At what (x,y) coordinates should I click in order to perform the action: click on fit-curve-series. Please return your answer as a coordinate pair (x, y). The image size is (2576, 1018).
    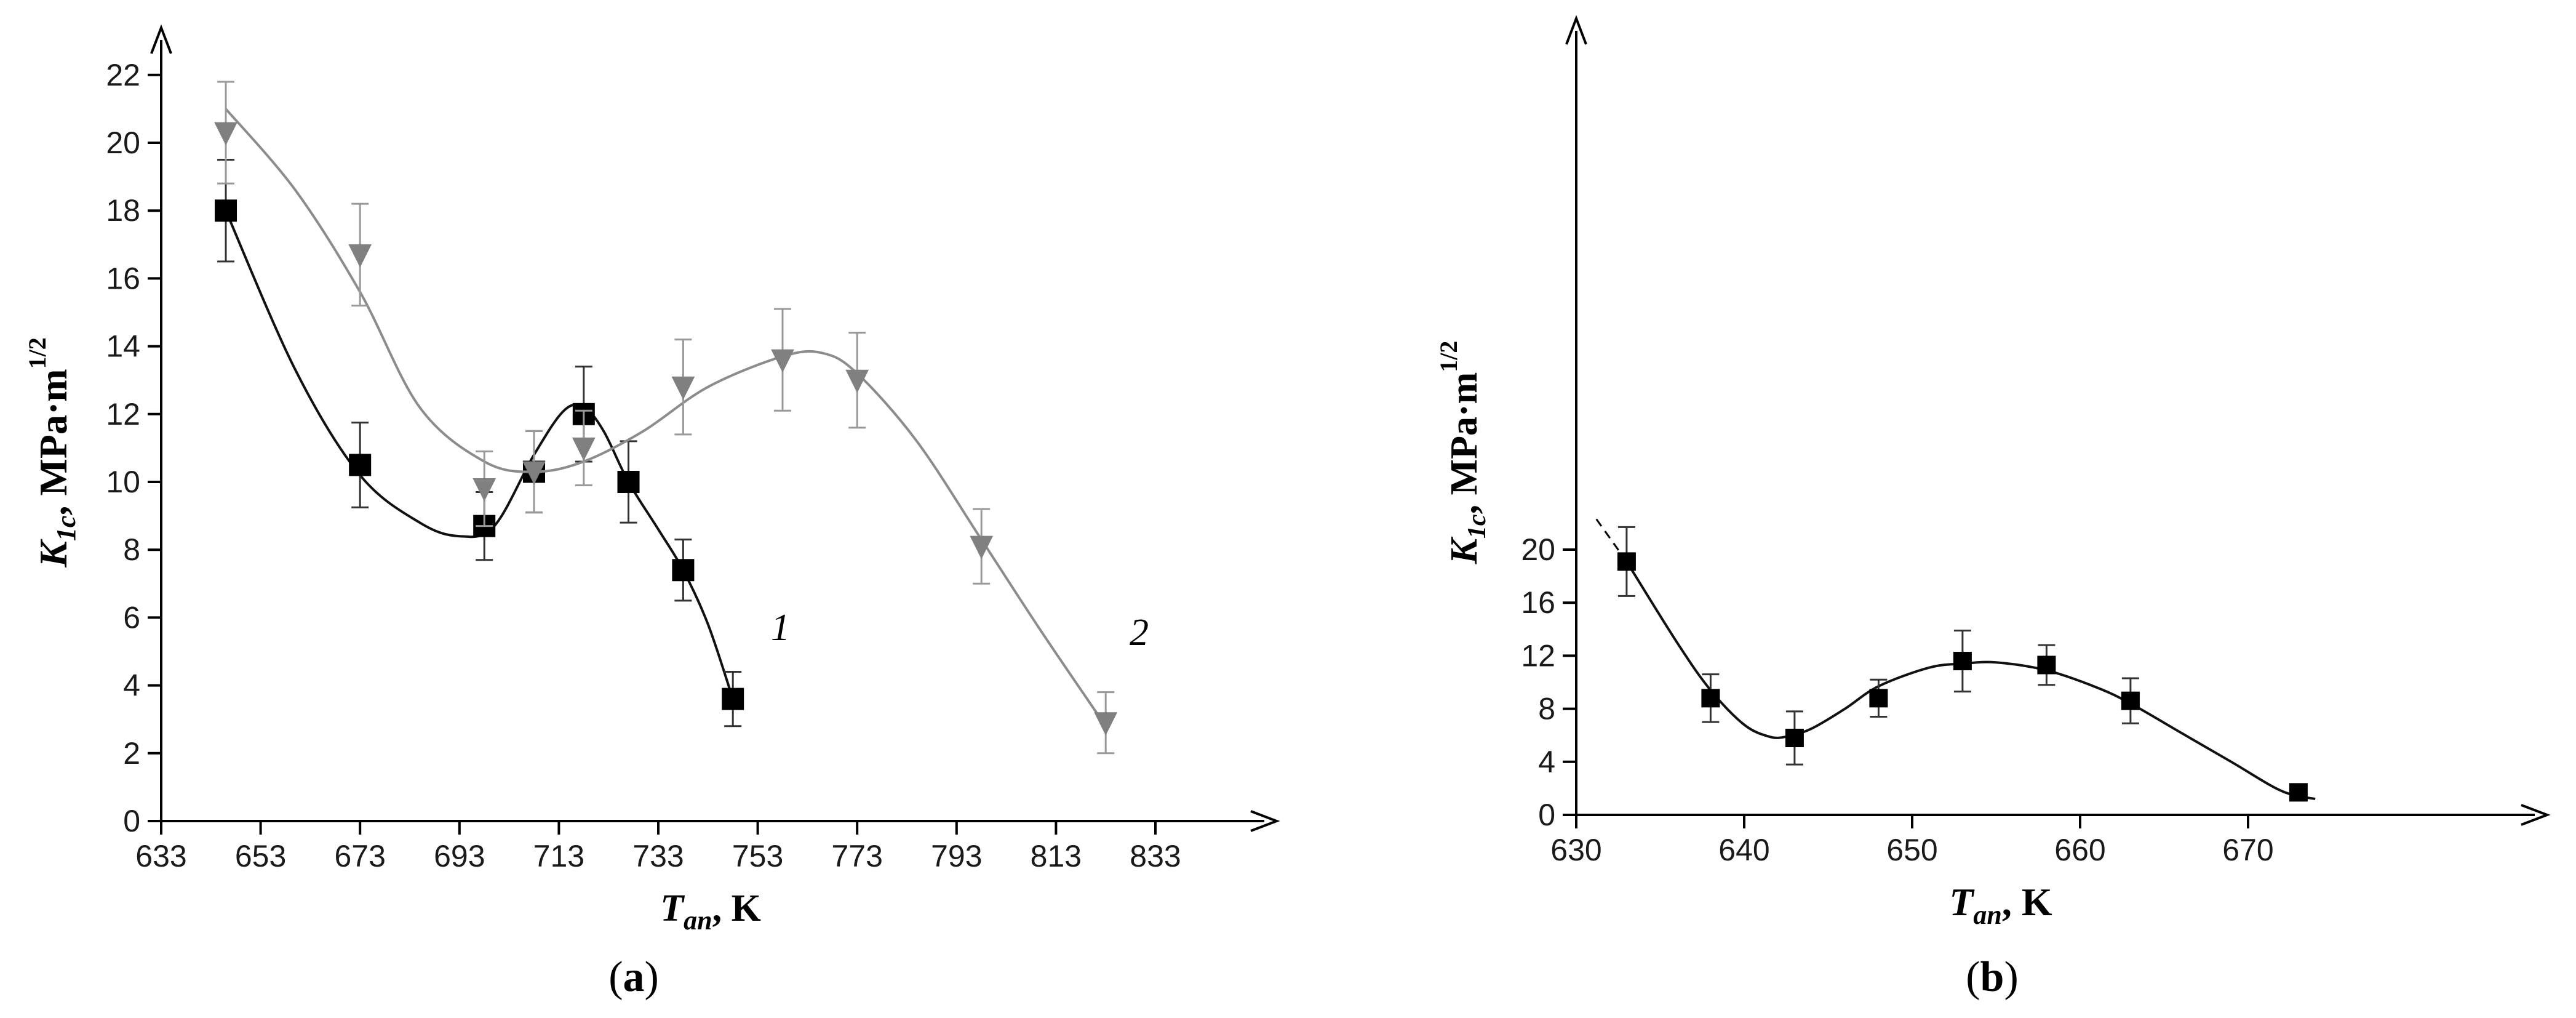
    Looking at the image, I should click on (1970, 681).